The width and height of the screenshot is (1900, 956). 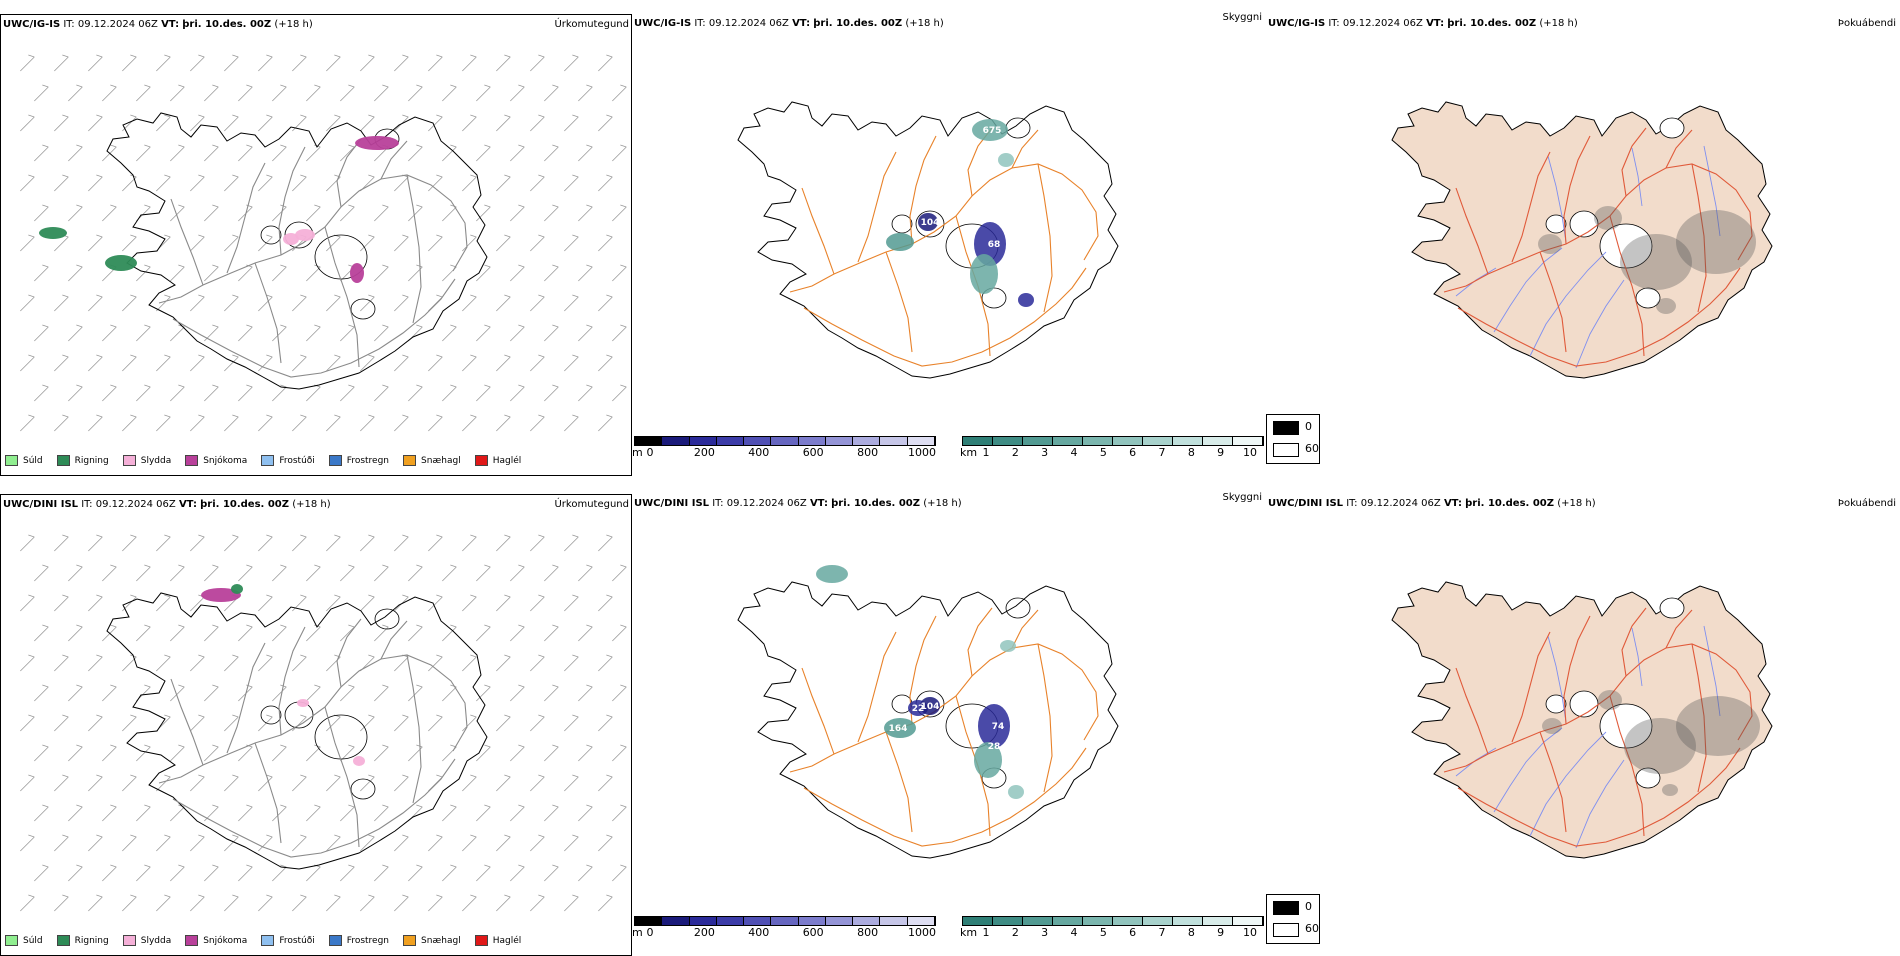 I want to click on coastline, so click(x=928, y=240).